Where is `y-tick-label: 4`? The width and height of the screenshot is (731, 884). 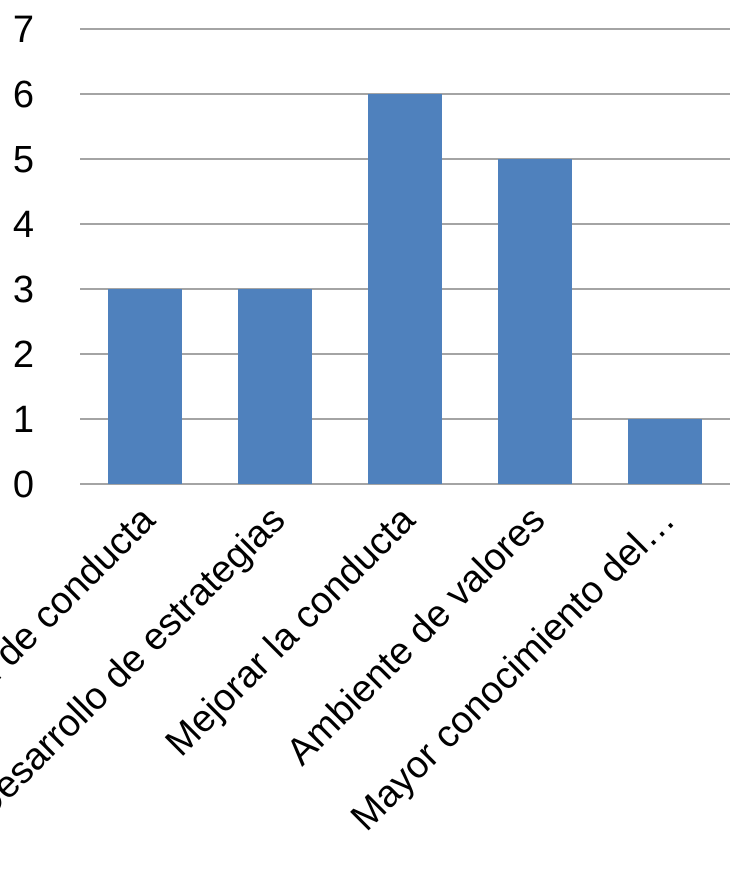
y-tick-label: 4 is located at coordinates (23, 225).